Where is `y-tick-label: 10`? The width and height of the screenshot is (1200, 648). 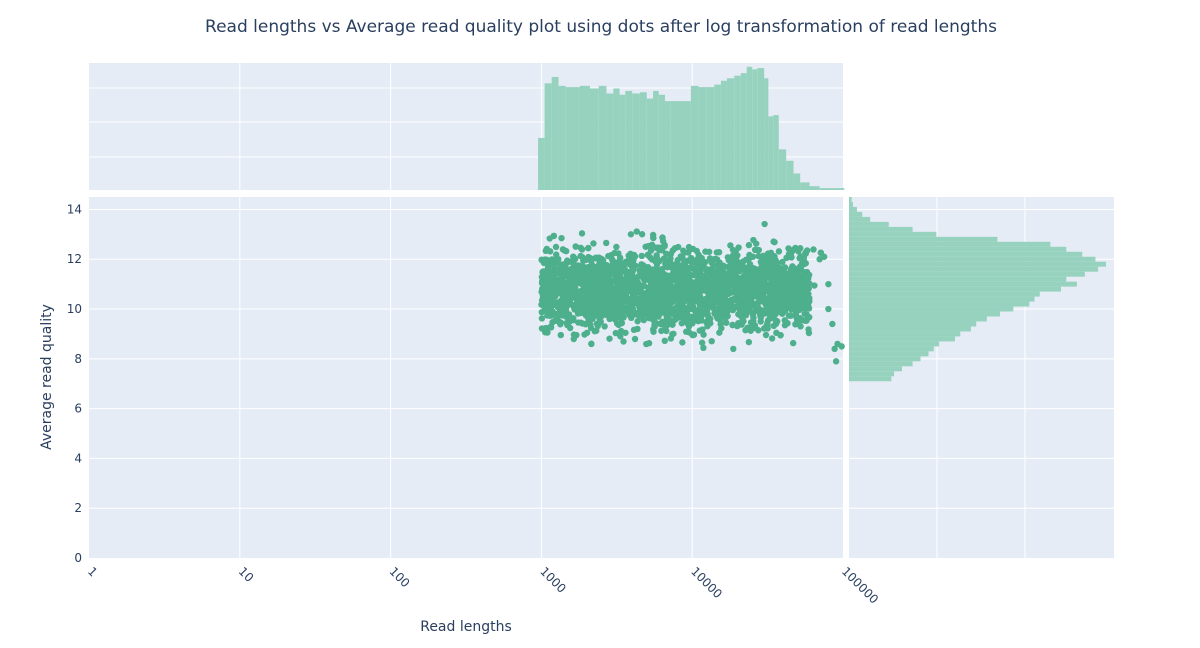
y-tick-label: 10 is located at coordinates (74, 309).